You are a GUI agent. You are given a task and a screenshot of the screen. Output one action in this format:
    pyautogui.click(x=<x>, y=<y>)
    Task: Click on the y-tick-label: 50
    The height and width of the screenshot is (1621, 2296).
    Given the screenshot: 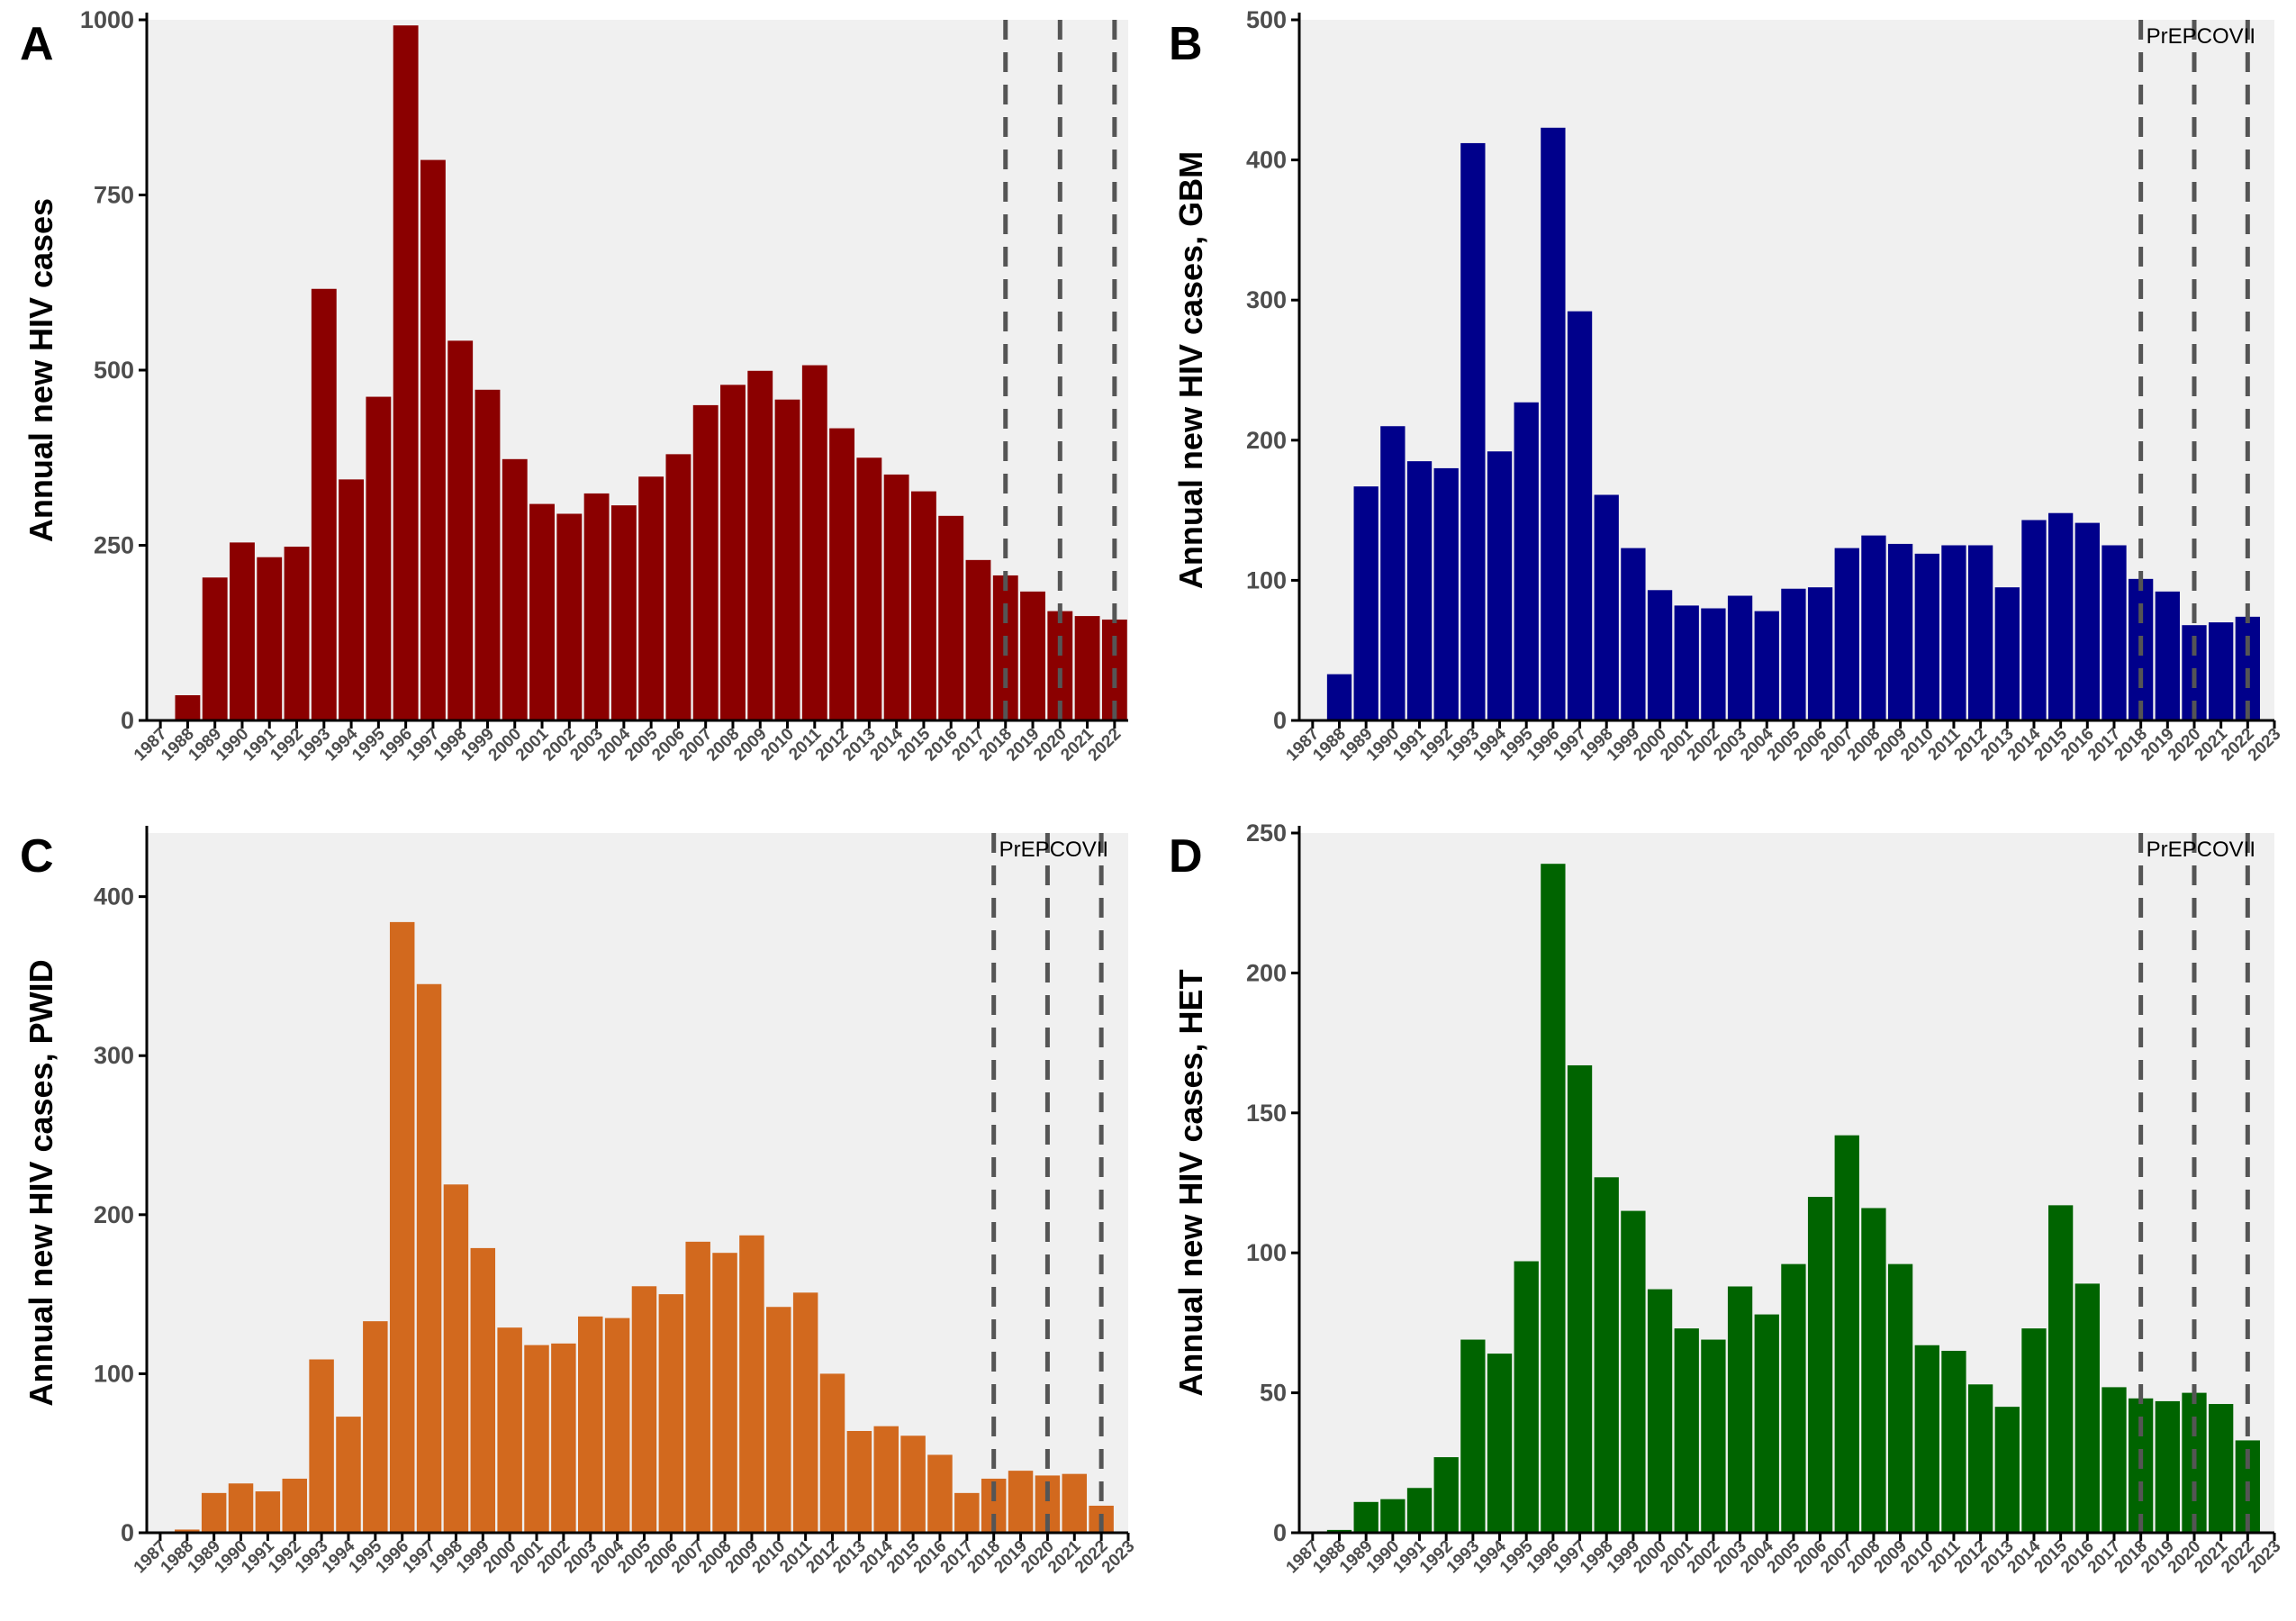 What is the action you would take?
    pyautogui.click(x=1273, y=1393)
    